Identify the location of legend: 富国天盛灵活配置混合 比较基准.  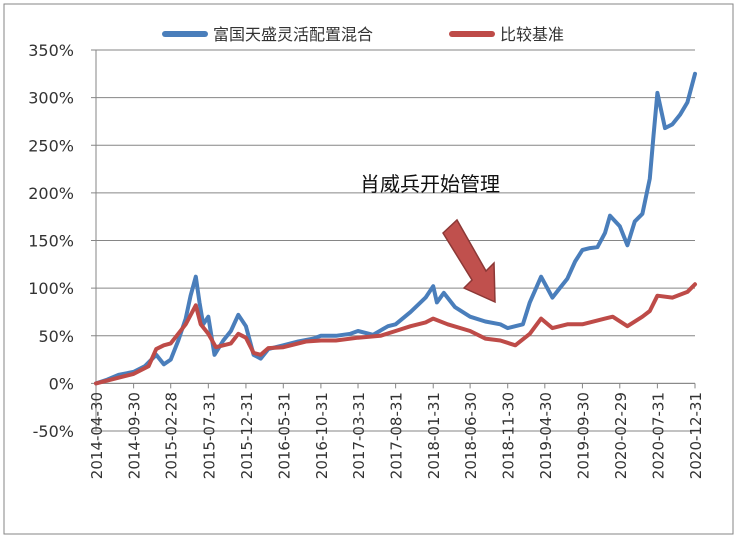
(363, 34).